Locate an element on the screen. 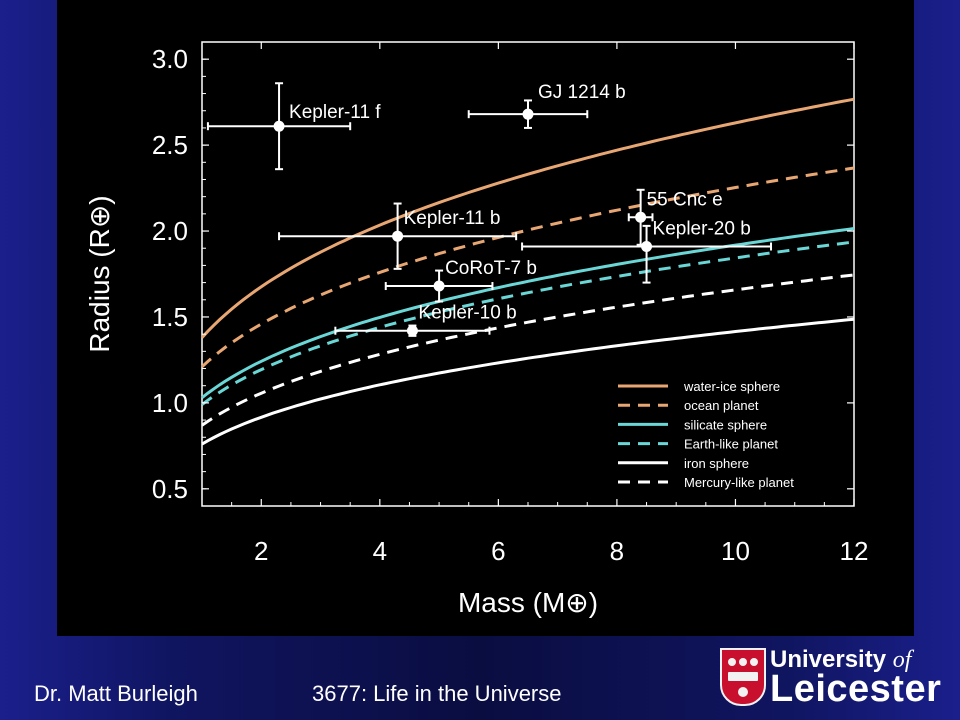 The image size is (960, 720). planet-kepler-11-b: Kepler-11 b is located at coordinates (398, 236).